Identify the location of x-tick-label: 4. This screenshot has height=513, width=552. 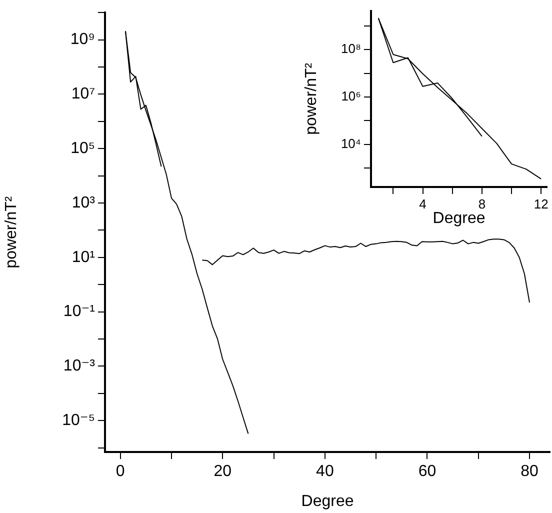
(422, 204).